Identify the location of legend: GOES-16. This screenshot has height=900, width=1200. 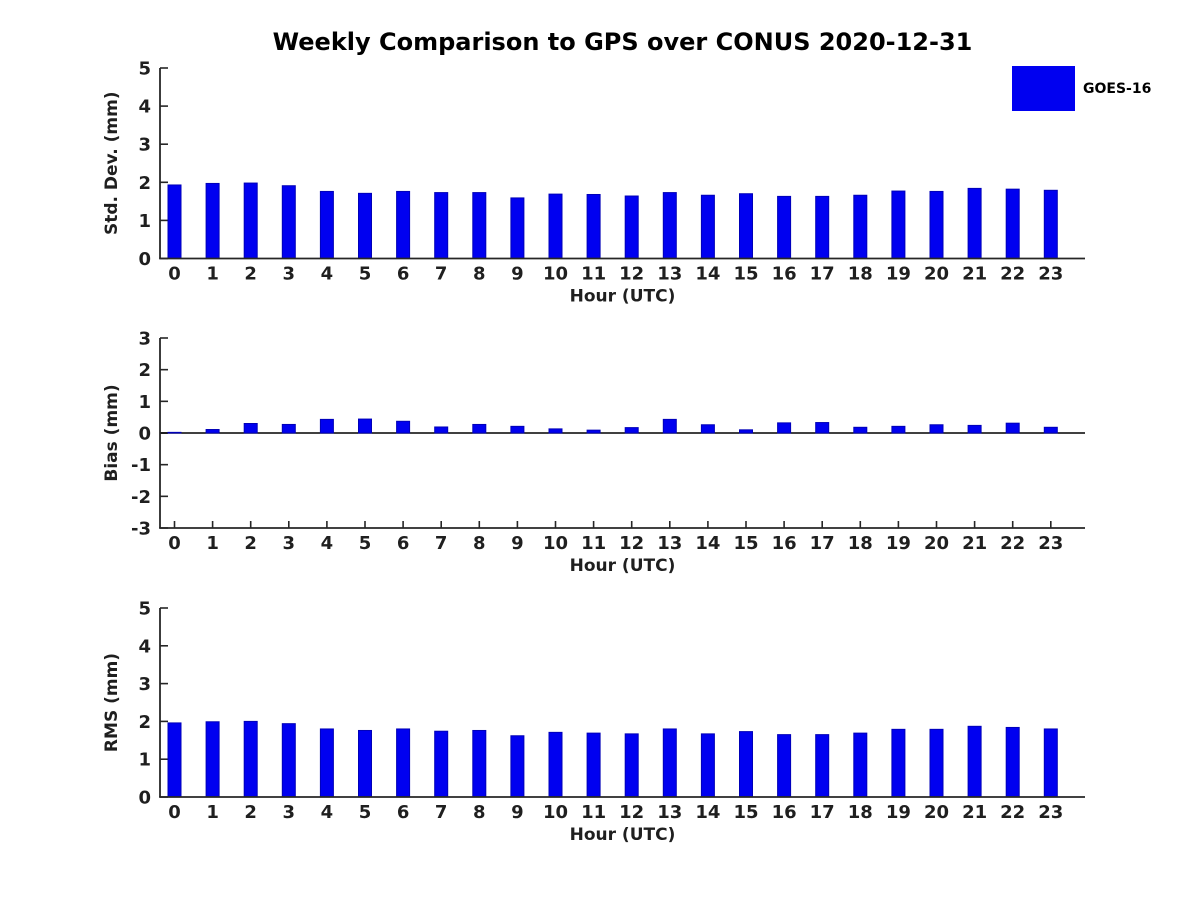
(1081, 88).